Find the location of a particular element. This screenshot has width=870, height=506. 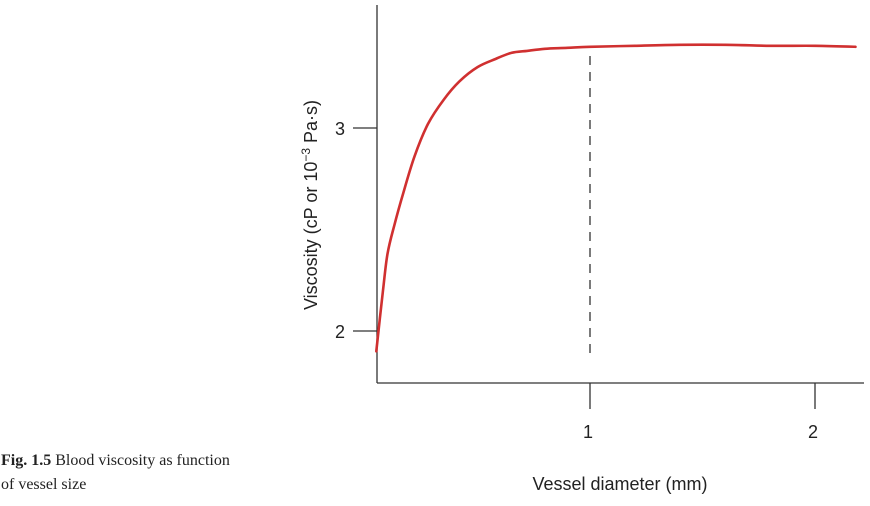

x-tick-label: 1 is located at coordinates (588, 432).